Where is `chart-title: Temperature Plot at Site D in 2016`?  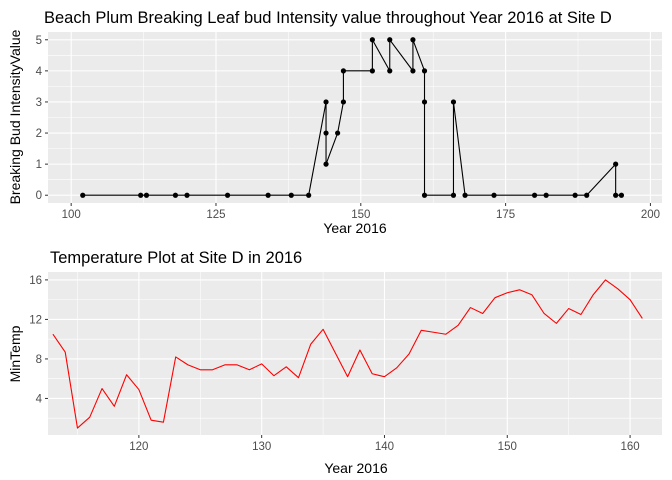
chart-title: Temperature Plot at Site D in 2016 is located at coordinates (176, 258).